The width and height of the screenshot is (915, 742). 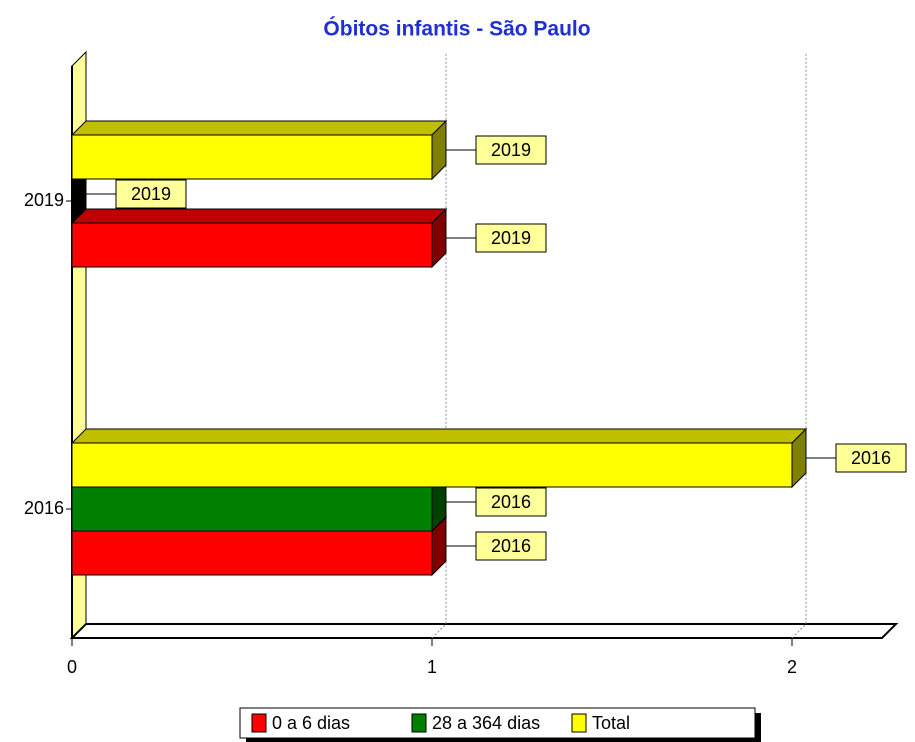 I want to click on y-tick-label: 2019, so click(x=44, y=200).